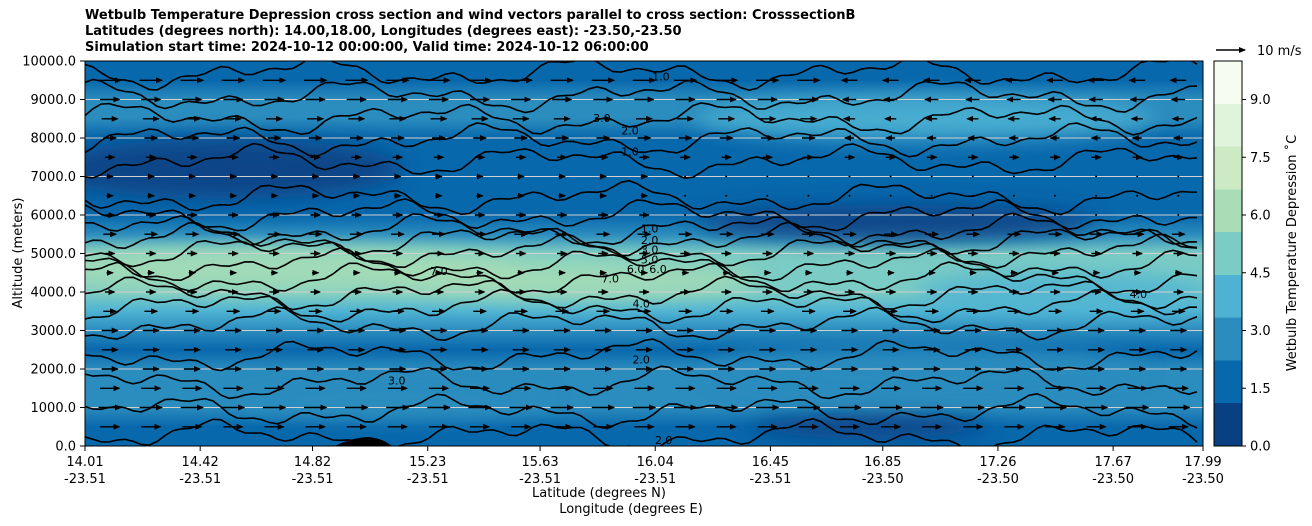  Describe the element at coordinates (631, 509) in the screenshot. I see `x-axis-label-longitude: Longitude (degrees E)` at that location.